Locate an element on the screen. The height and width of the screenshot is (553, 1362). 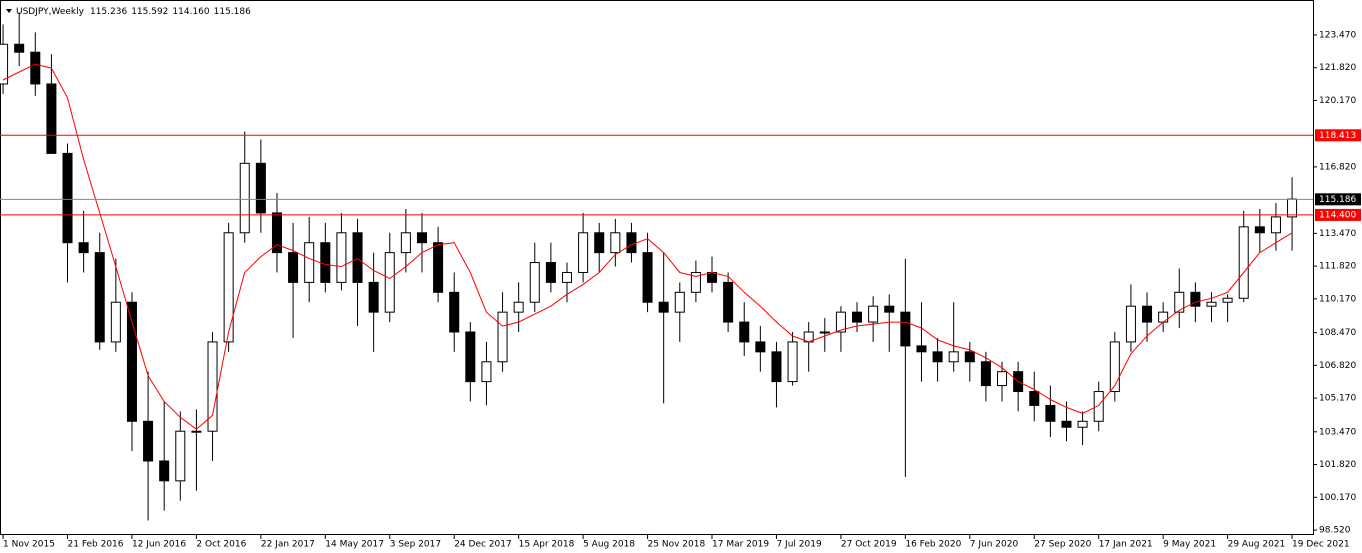
x-tick-label: 15 Apr 2018 is located at coordinates (547, 545).